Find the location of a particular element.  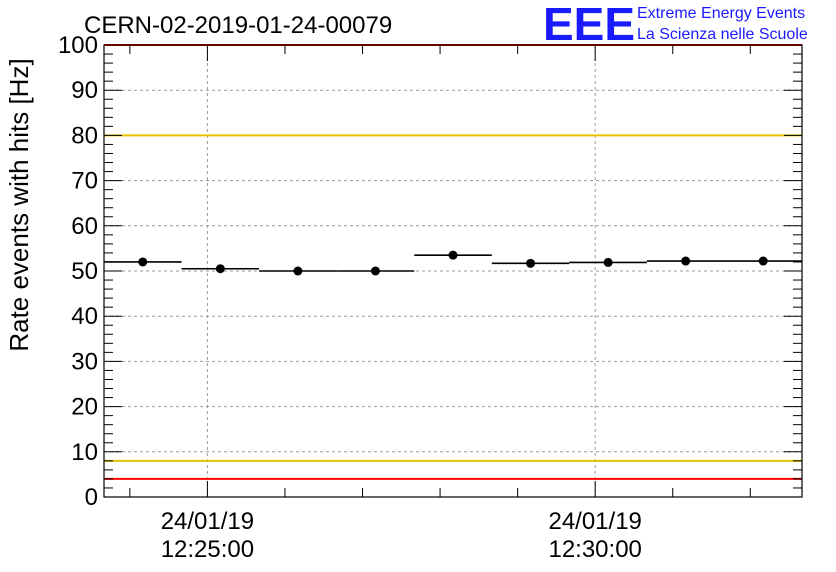

x-tick-time-label: 12:25:00 is located at coordinates (207, 549).